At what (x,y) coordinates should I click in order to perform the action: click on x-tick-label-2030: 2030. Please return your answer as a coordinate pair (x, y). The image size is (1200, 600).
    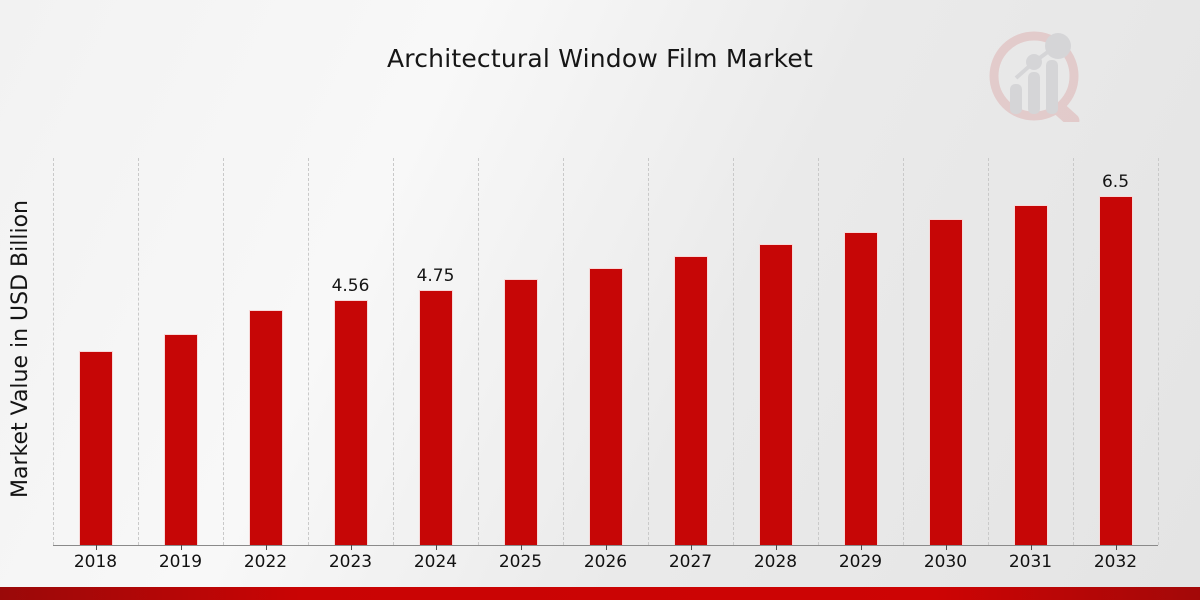
    Looking at the image, I should click on (945, 562).